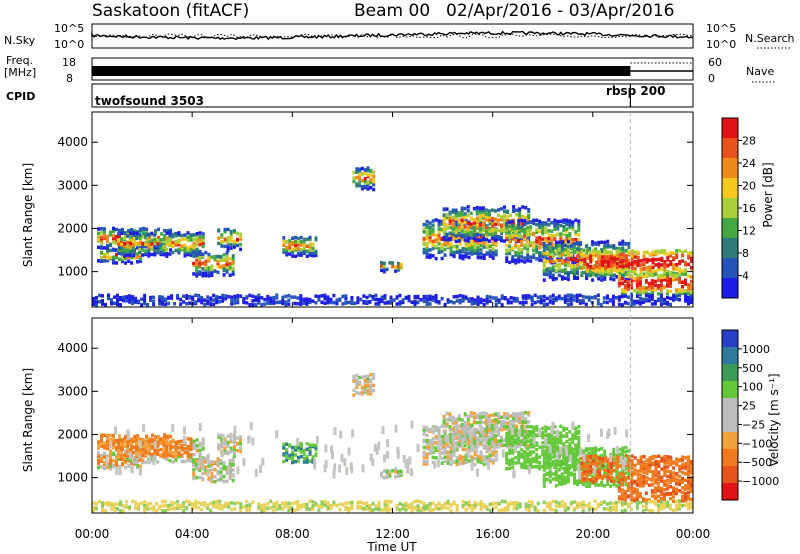 This screenshot has width=800, height=554. What do you see at coordinates (20, 96) in the screenshot?
I see `cpid-label: CPID` at bounding box center [20, 96].